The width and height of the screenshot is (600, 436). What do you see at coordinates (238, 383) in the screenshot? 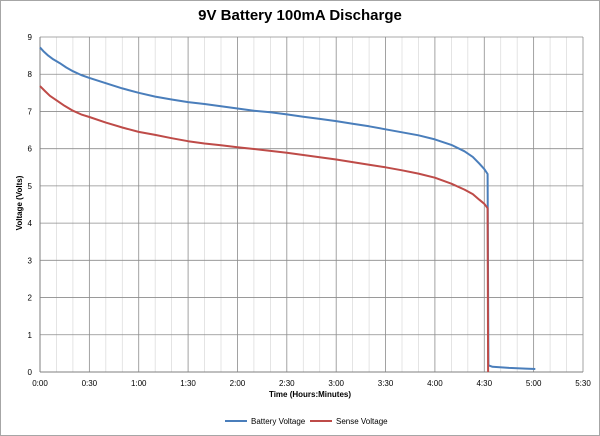
I see `x-tick-label: 2:00` at bounding box center [238, 383].